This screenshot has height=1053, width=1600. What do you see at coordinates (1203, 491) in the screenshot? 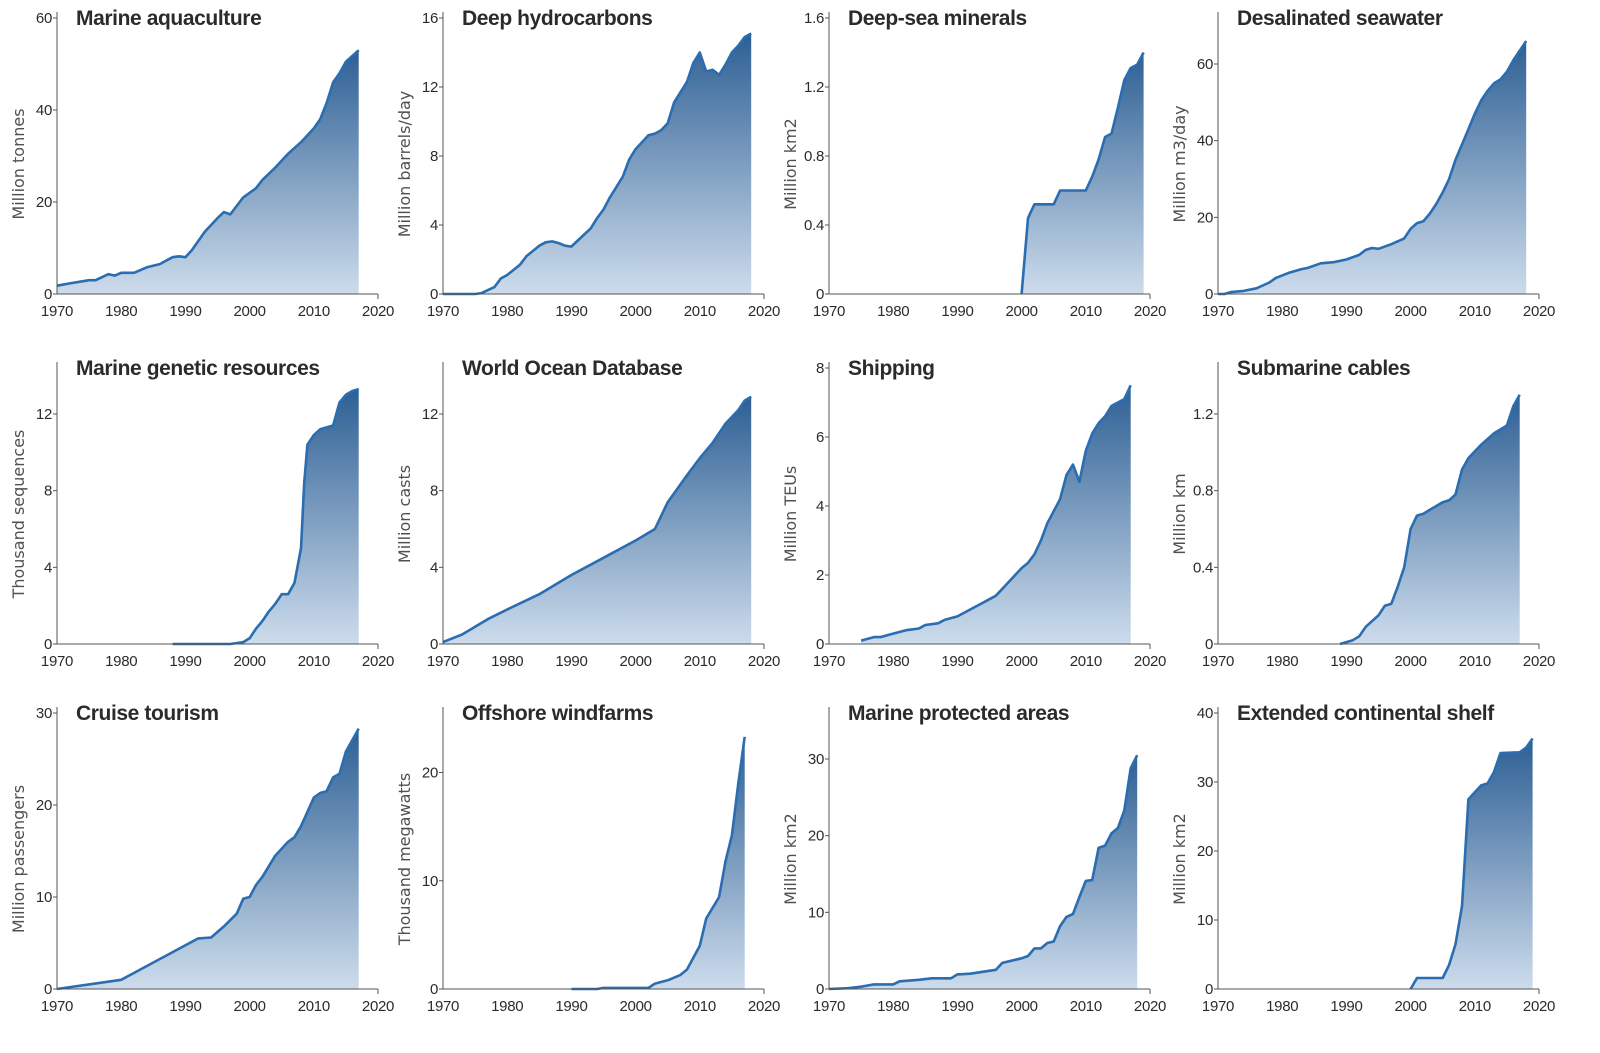
I see `y-tick-label: 0.8` at bounding box center [1203, 491].